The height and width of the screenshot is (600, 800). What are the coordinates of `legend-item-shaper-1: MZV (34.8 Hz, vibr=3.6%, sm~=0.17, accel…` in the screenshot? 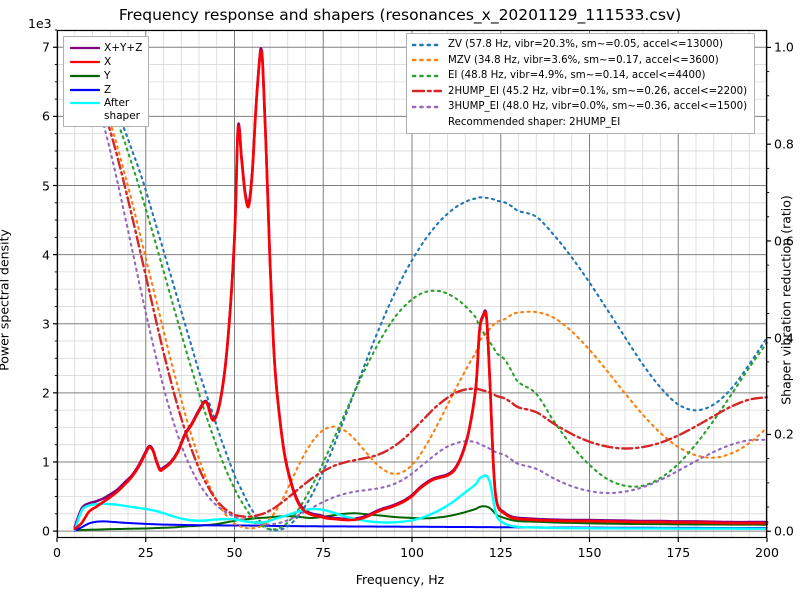 It's located at (579, 61).